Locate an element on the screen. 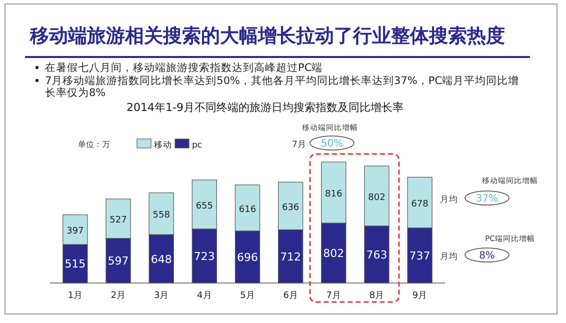  data-label: 527 is located at coordinates (118, 221).